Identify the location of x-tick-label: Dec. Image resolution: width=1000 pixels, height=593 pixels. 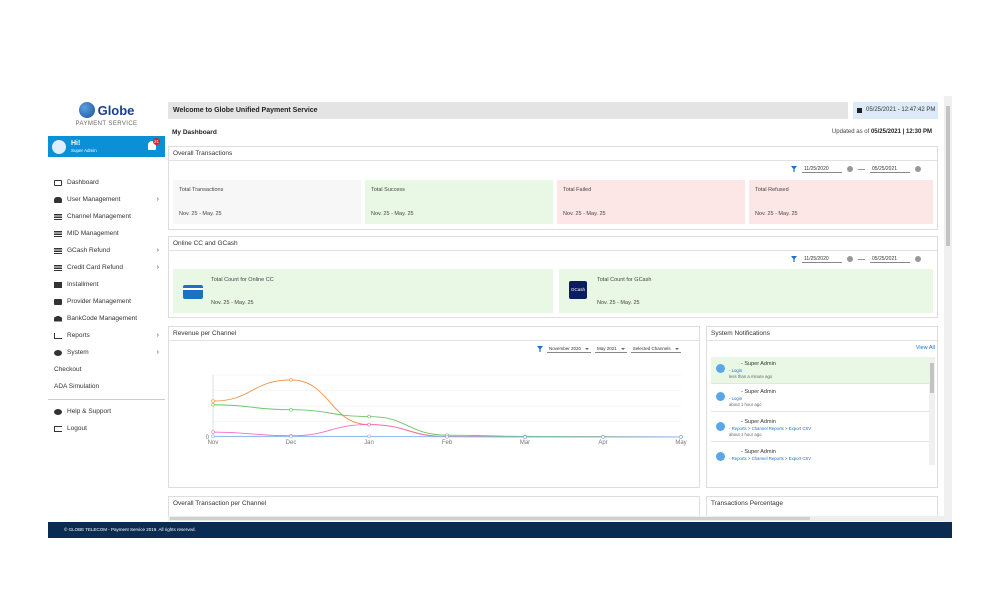
(291, 443).